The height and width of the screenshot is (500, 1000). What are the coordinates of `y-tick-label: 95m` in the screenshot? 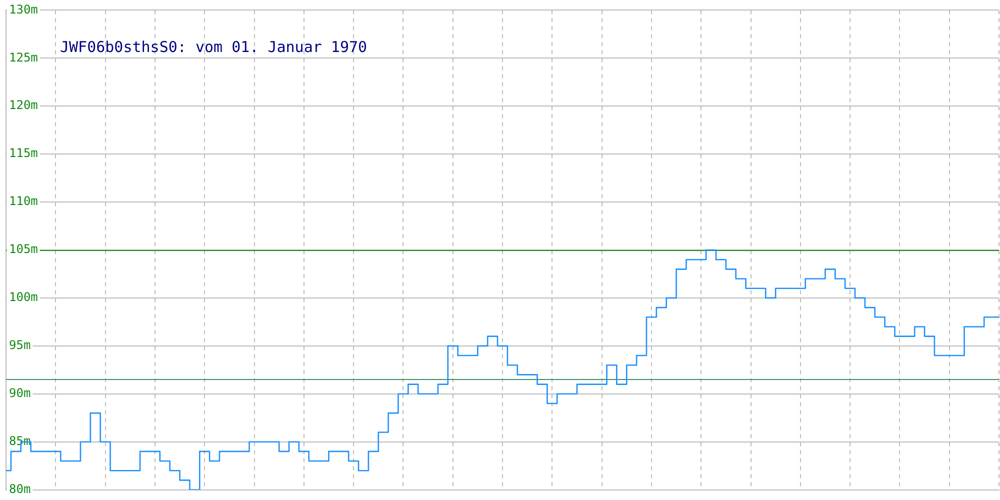 It's located at (20, 345).